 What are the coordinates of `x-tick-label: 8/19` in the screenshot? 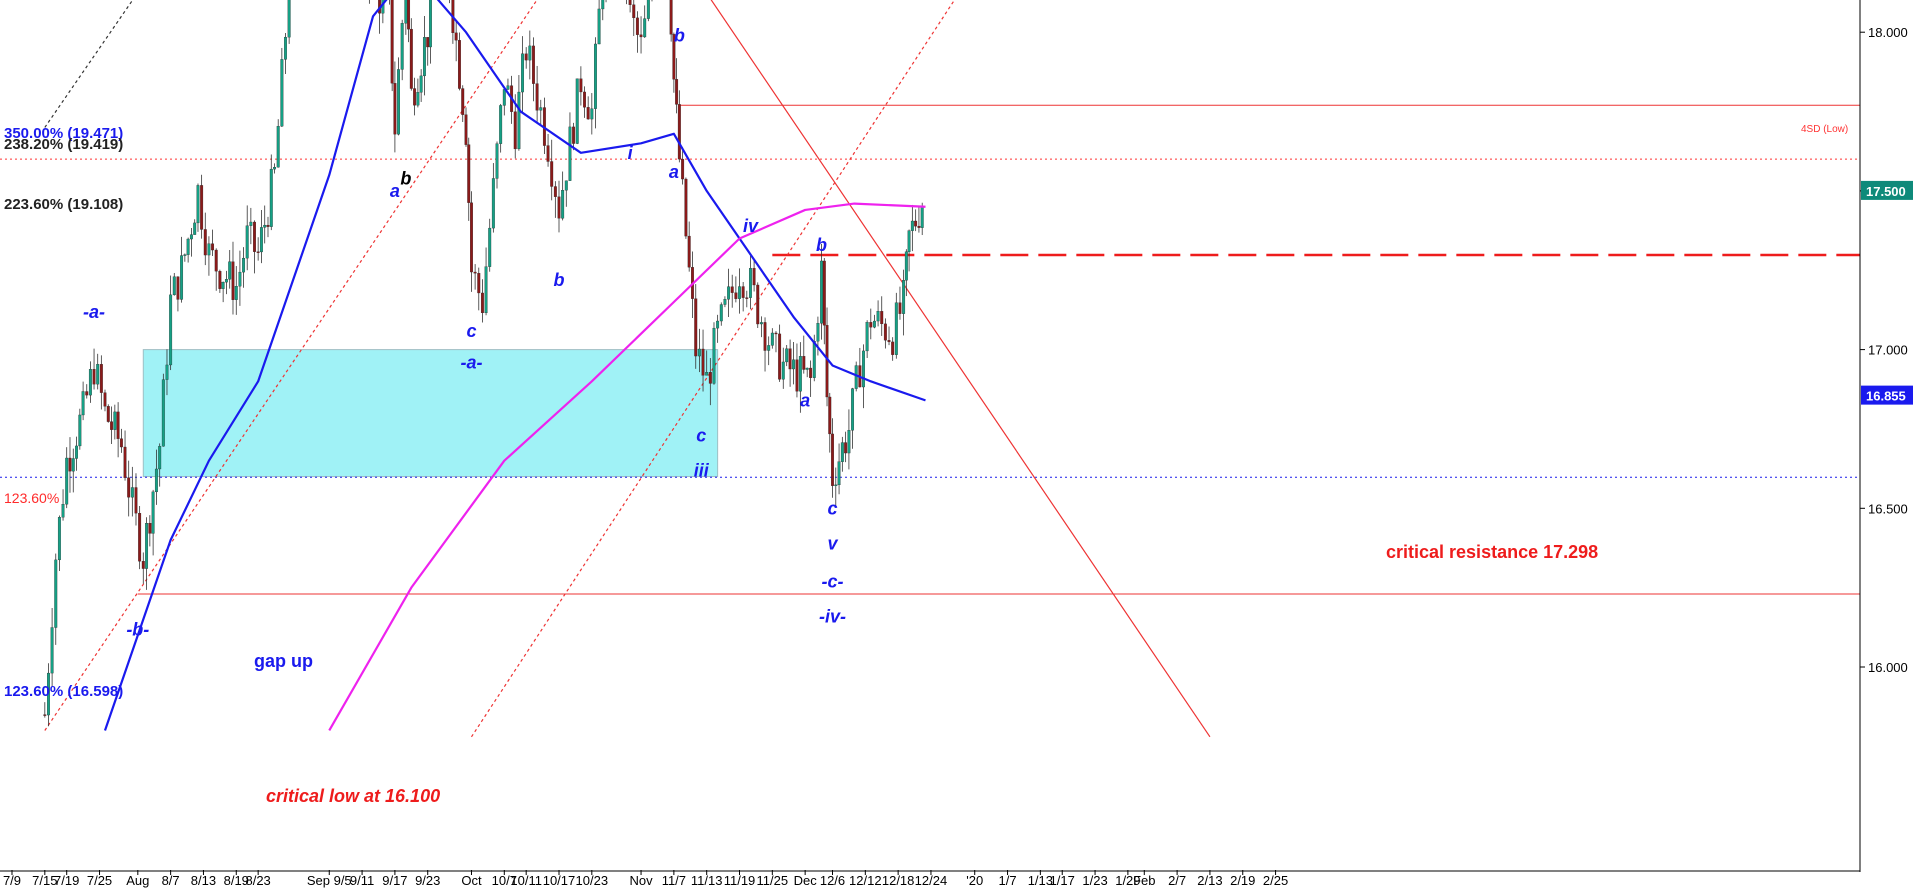 It's located at (236, 880).